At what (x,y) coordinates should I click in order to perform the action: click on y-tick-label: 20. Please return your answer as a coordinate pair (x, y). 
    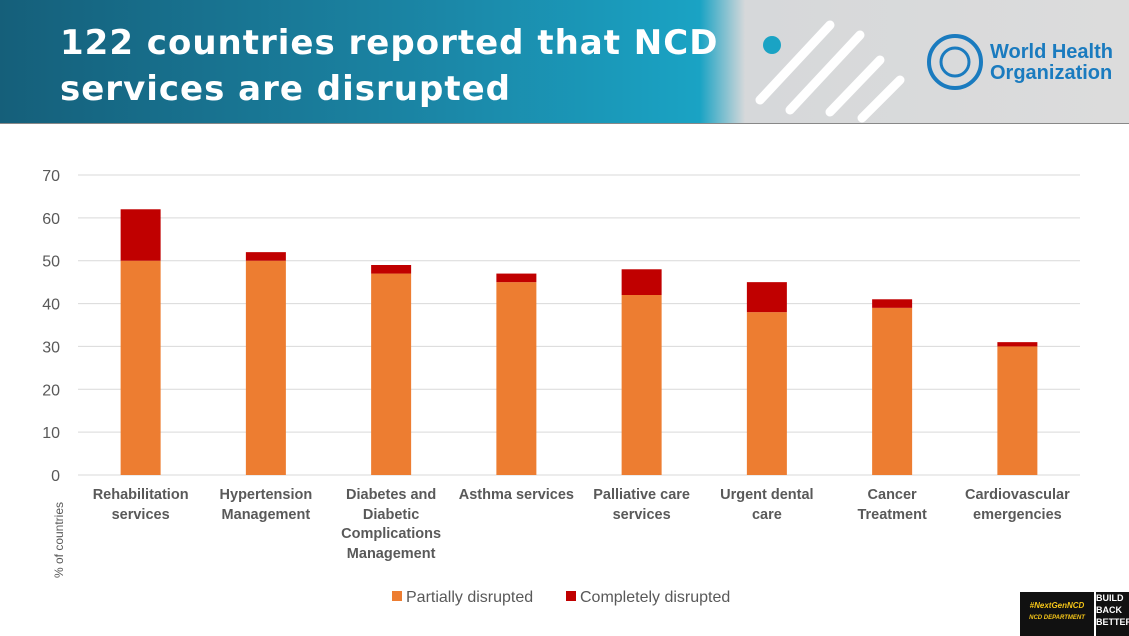
    Looking at the image, I should click on (51, 390).